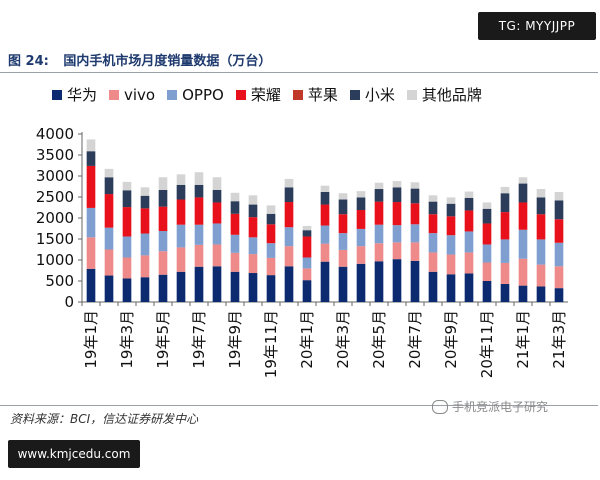 This screenshot has height=480, width=600. Describe the element at coordinates (299, 405) in the screenshot. I see `bottom-divider` at that location.